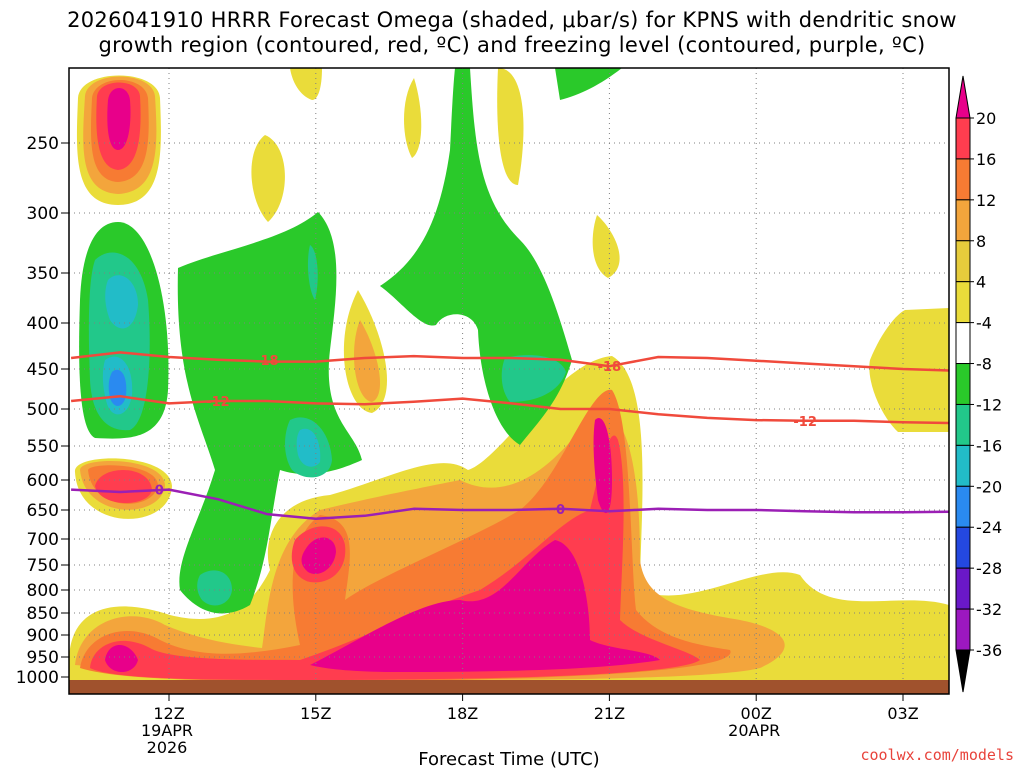  I want to click on colorbar-top-arrow, so click(963, 97).